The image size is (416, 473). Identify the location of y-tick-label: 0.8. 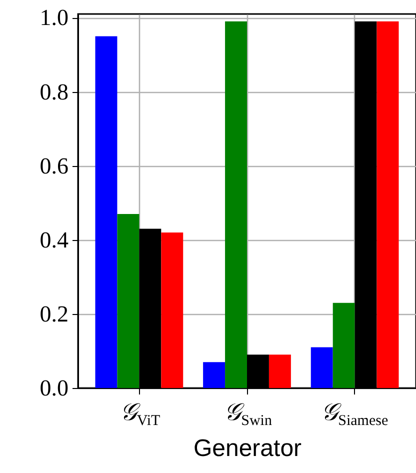
(54, 91).